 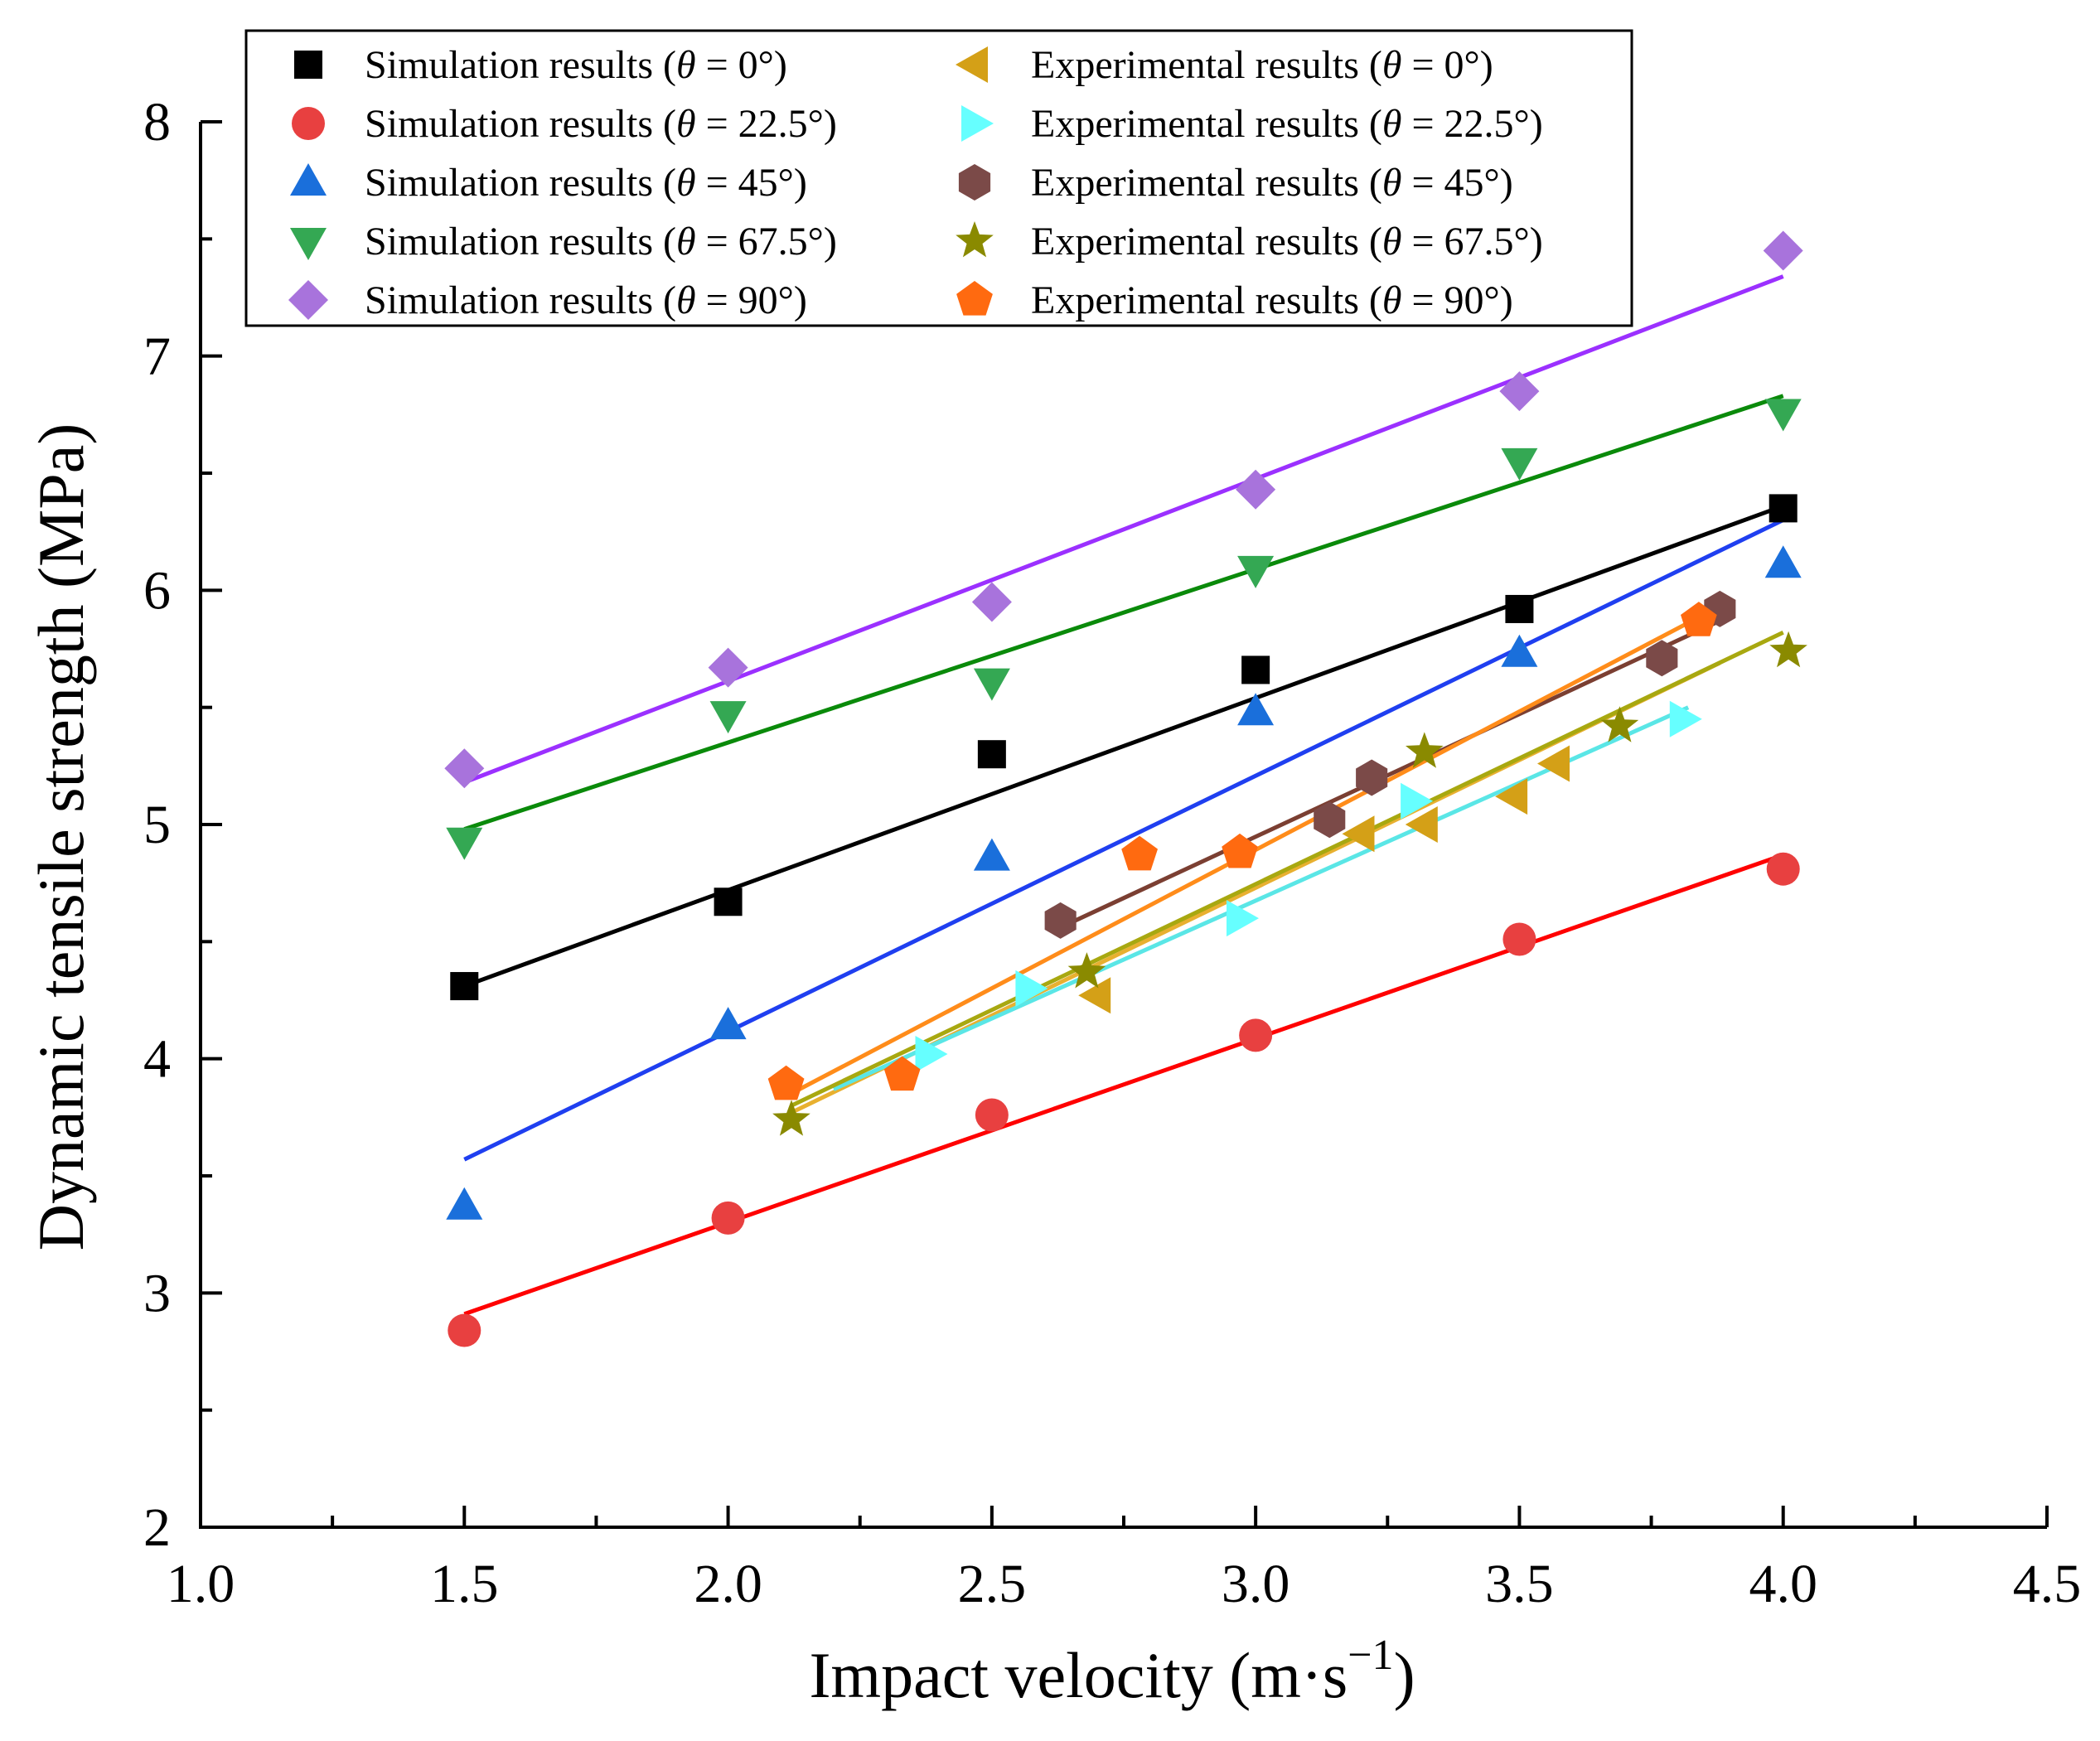 I want to click on y-tick-label: 6, so click(x=157, y=590).